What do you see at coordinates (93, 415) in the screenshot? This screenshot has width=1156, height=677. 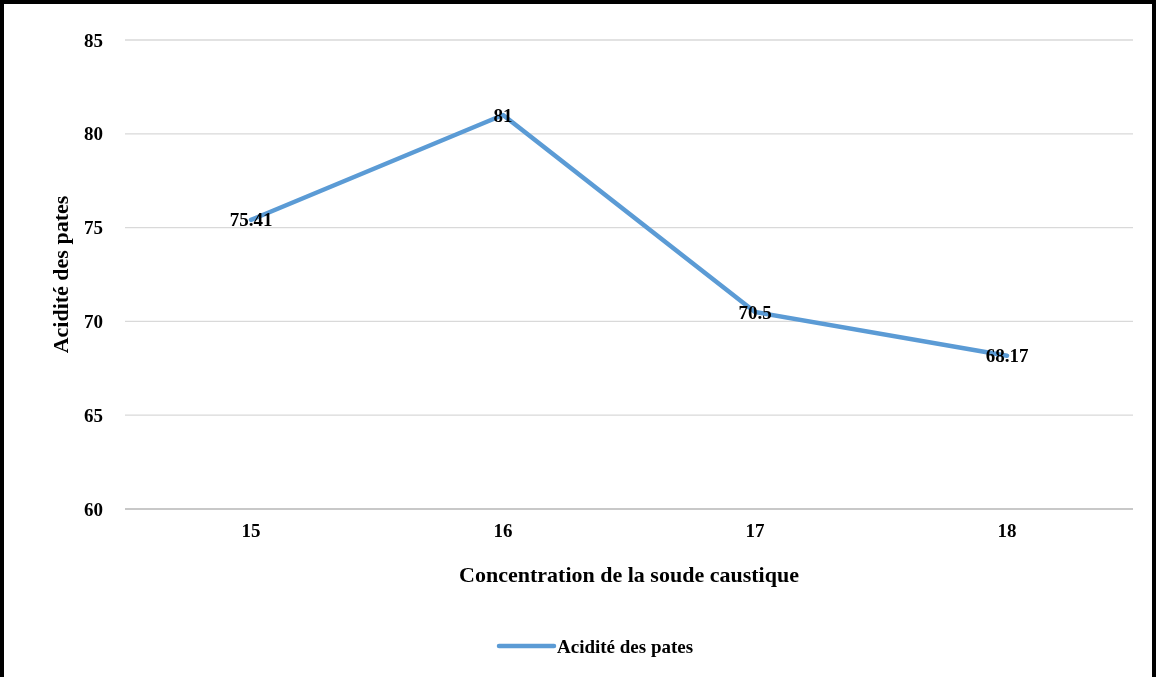 I see `y-tick-label: 65` at bounding box center [93, 415].